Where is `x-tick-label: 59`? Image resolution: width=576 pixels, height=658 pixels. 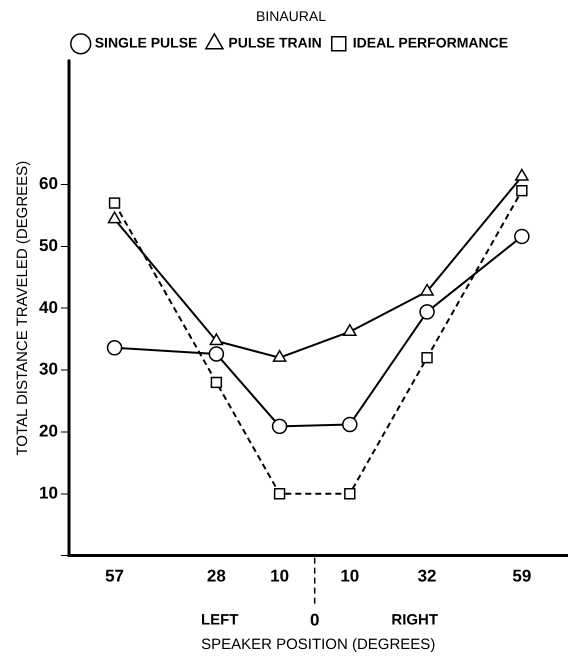
x-tick-label: 59 is located at coordinates (522, 576).